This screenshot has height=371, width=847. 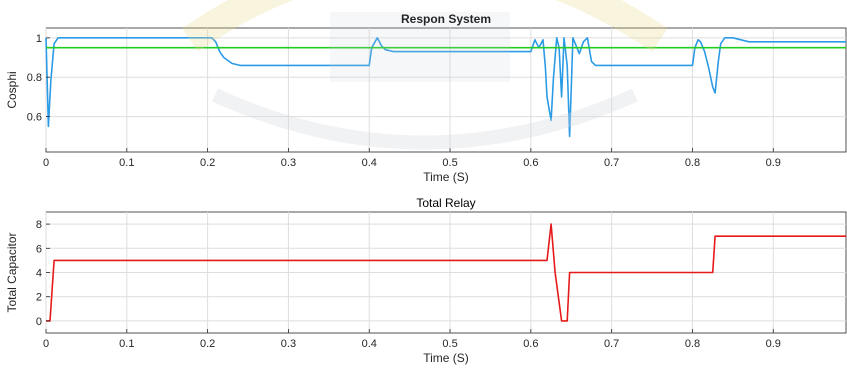 What do you see at coordinates (611, 344) in the screenshot?
I see `relay-x-tick-label: 0.7` at bounding box center [611, 344].